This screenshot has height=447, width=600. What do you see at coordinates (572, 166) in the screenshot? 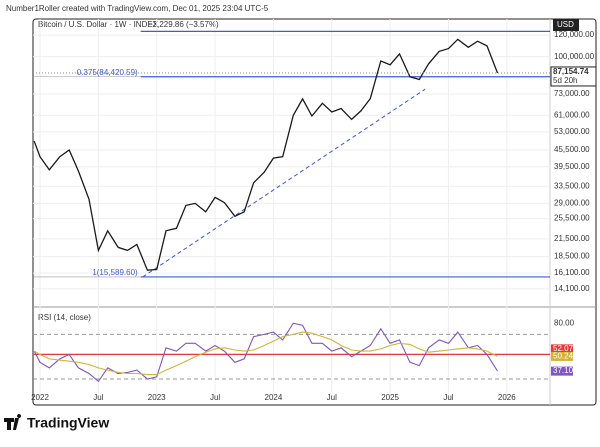
I see `y-tick-label: 39,500.00` at bounding box center [572, 166].